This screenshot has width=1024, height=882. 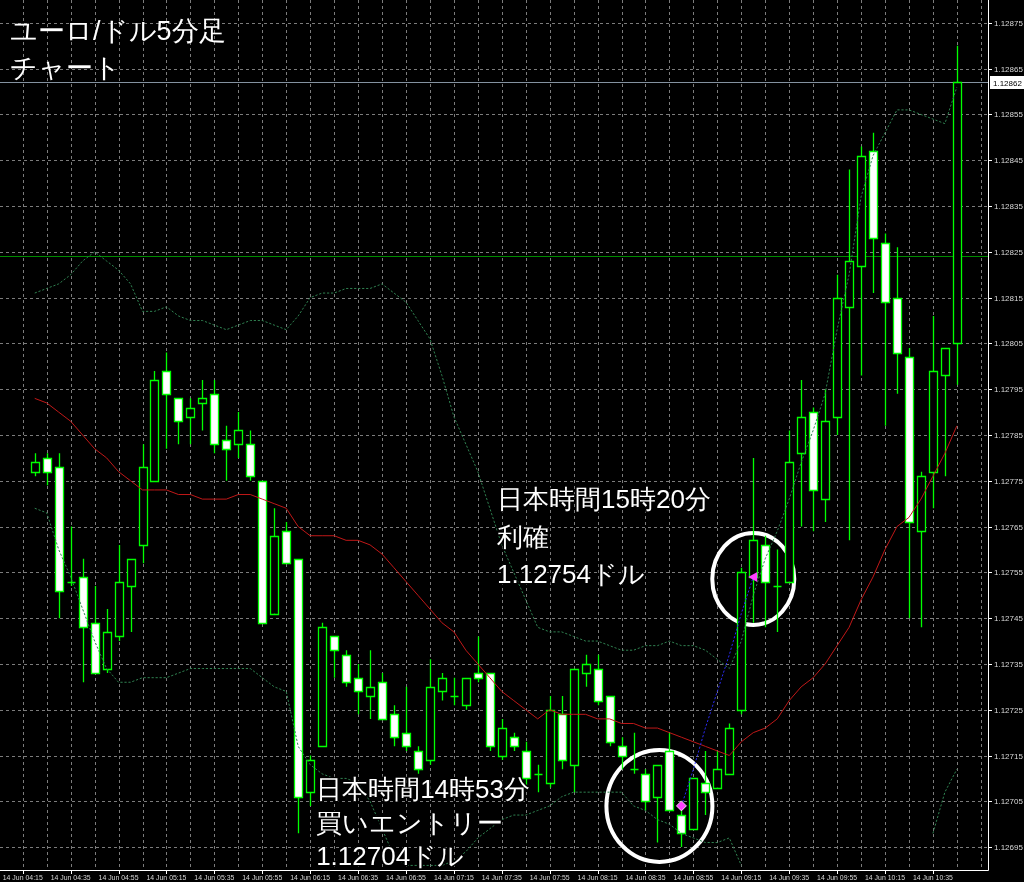 What do you see at coordinates (118, 49) in the screenshot?
I see `title: ユーロ/ドル5分足チャート` at bounding box center [118, 49].